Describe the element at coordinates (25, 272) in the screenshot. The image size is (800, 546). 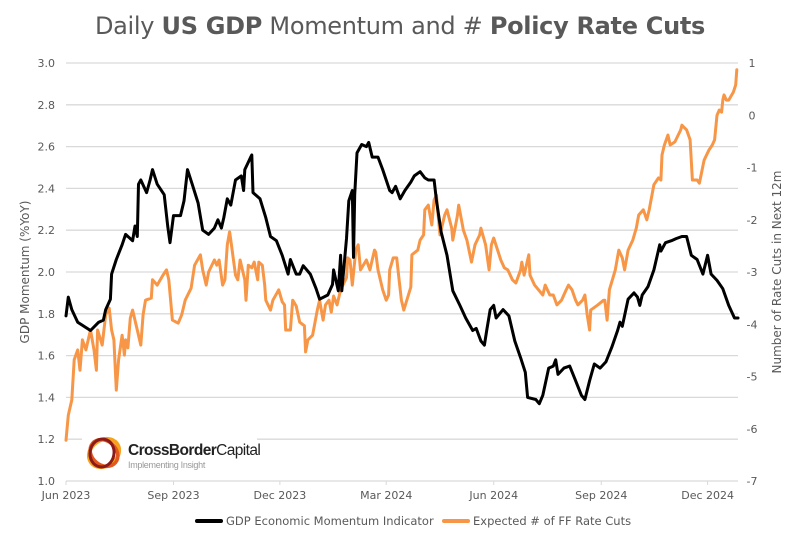
I see `y-axis-left-label: GDP Momentum (%YoY)` at that location.